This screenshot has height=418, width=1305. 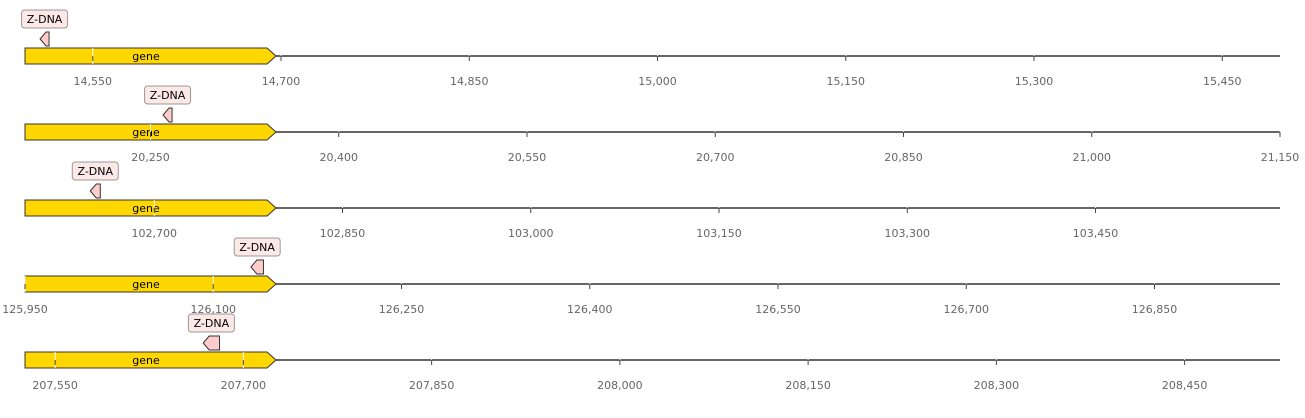 I want to click on tick-label: 20,850, so click(x=903, y=157).